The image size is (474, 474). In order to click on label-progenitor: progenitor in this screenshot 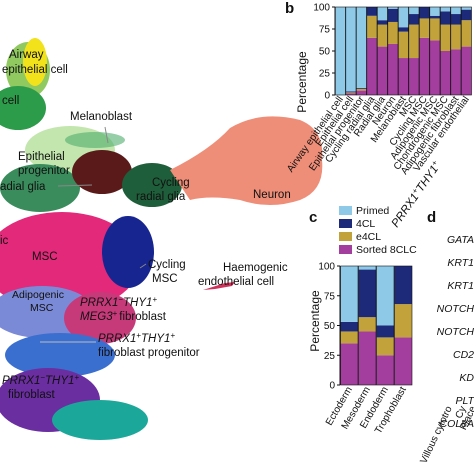, I will do `click(44, 171)`.